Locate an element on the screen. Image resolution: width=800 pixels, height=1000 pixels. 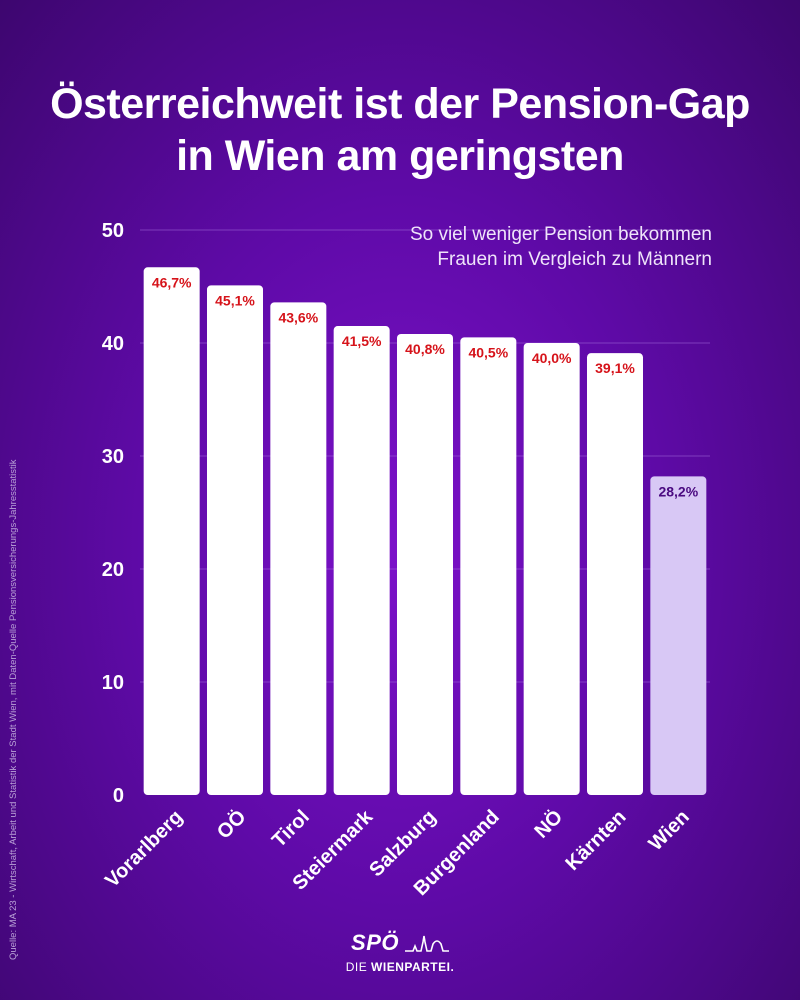
bar-value-label: 40,5% is located at coordinates (488, 352).